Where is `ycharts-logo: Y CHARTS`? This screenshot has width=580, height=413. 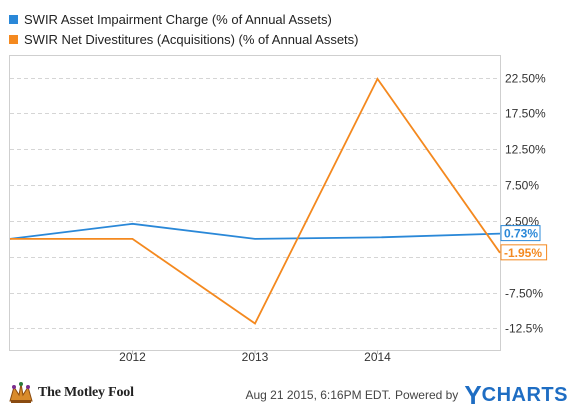 ycharts-logo: Y CHARTS is located at coordinates (516, 395).